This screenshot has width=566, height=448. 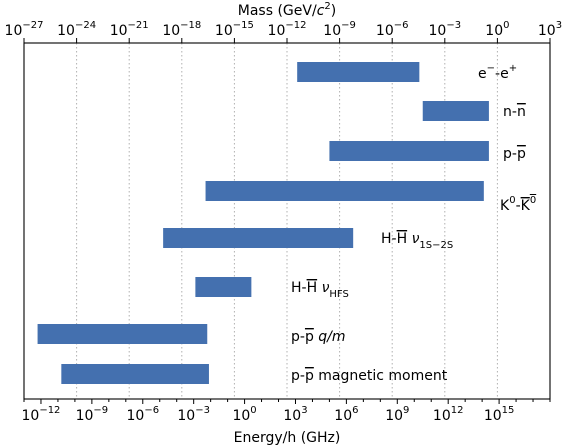 I want to click on top-tick-label: 10⁻³, so click(x=445, y=29).